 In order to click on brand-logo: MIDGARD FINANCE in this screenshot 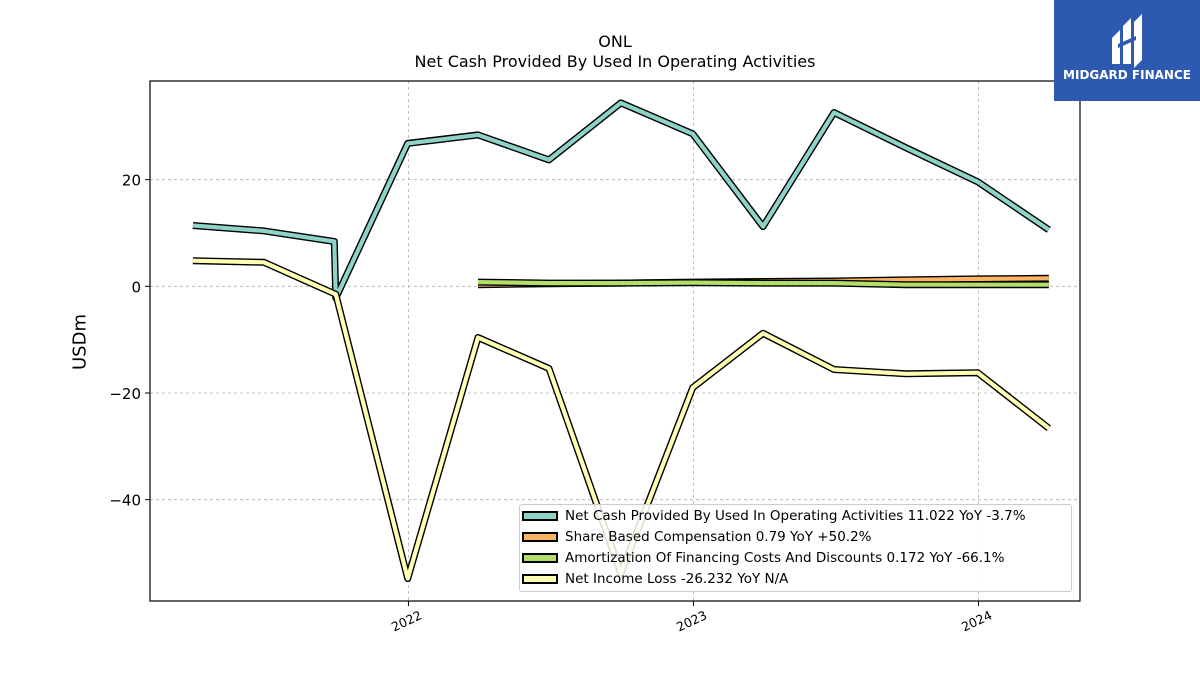, I will do `click(1127, 50)`.